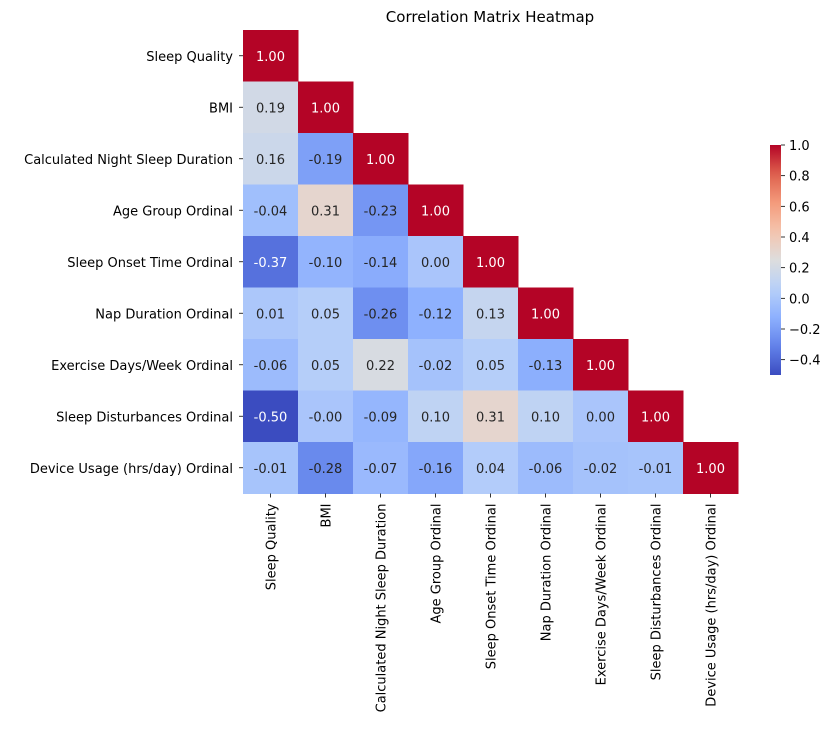 Image resolution: width=835 pixels, height=735 pixels. I want to click on cell-value-label: -0.07, so click(381, 469).